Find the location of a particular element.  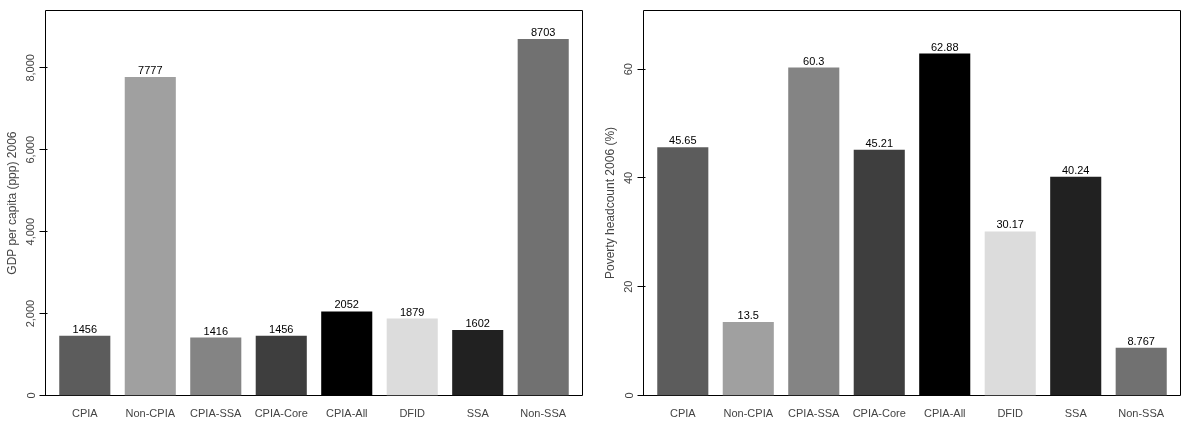

data-label: 60.3 is located at coordinates (814, 60).